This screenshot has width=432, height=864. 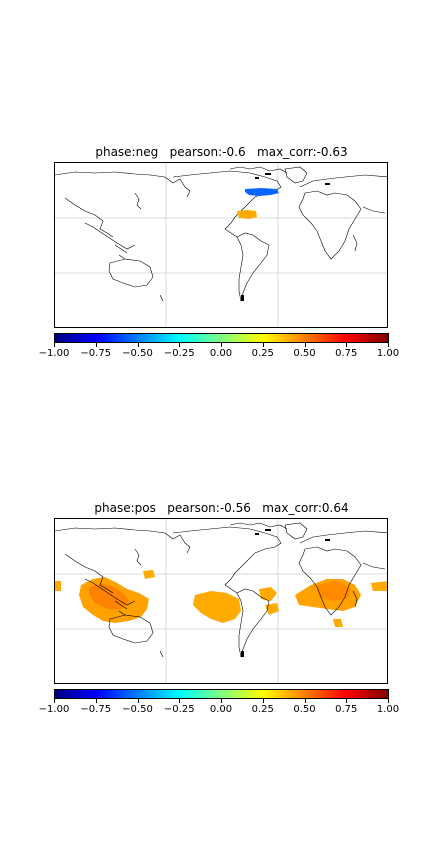 I want to click on subtropical-atlantic-positive-region, so click(x=247, y=214).